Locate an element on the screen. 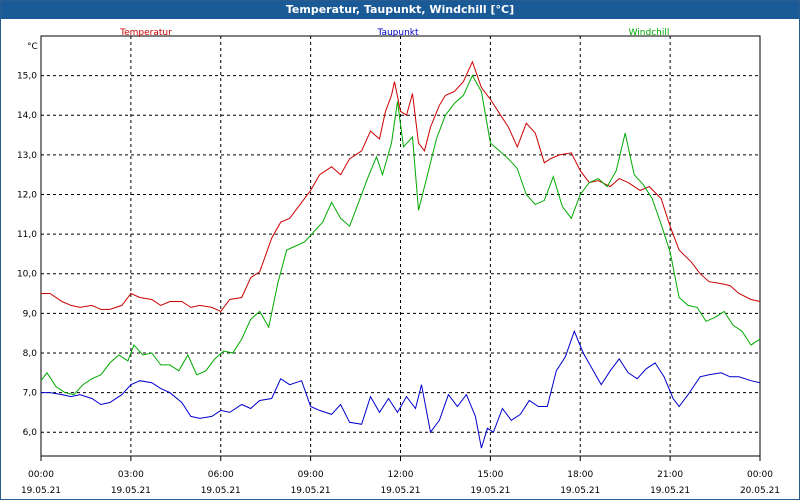 The height and width of the screenshot is (501, 800). window-title: Temperatur, Taupunkt, Windchill [°C] is located at coordinates (400, 10).